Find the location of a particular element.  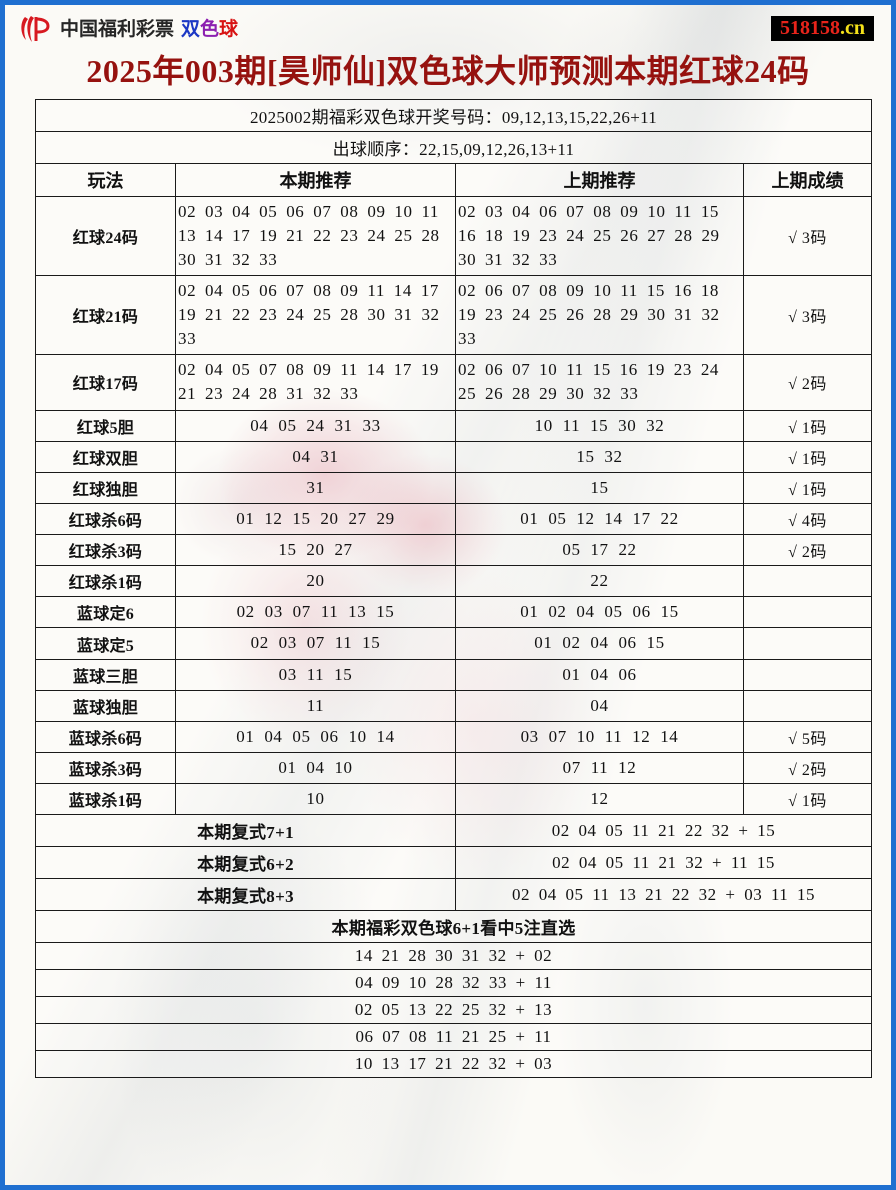

pick-row: 10 13 17 21 22 32 + 03 is located at coordinates (453, 1064).